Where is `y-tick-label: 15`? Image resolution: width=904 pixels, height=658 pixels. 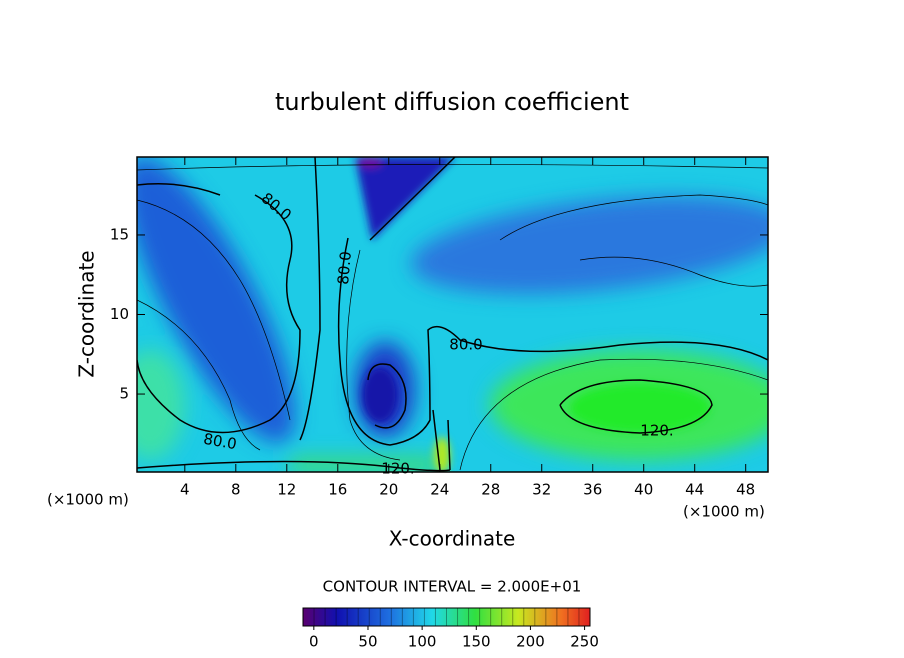 y-tick-label: 15 is located at coordinates (119, 234).